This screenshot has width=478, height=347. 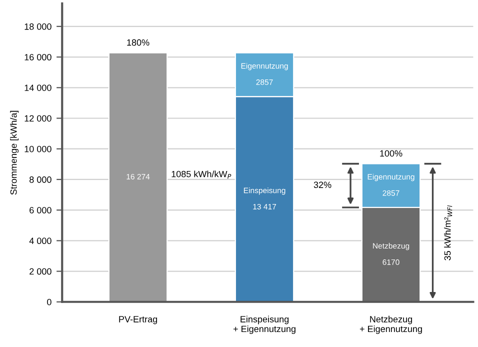 What do you see at coordinates (38, 57) in the screenshot?
I see `y-tick-label: 16 000` at bounding box center [38, 57].